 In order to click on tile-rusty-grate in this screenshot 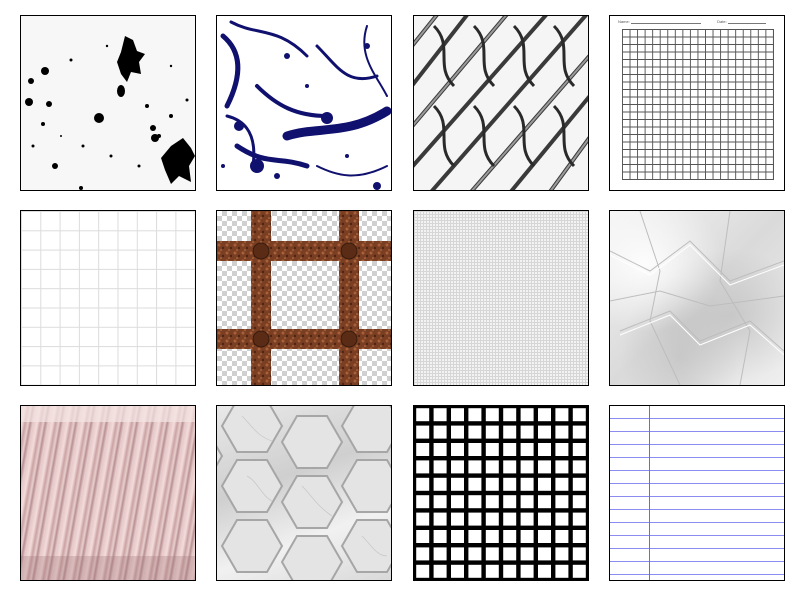, I will do `click(304, 298)`.